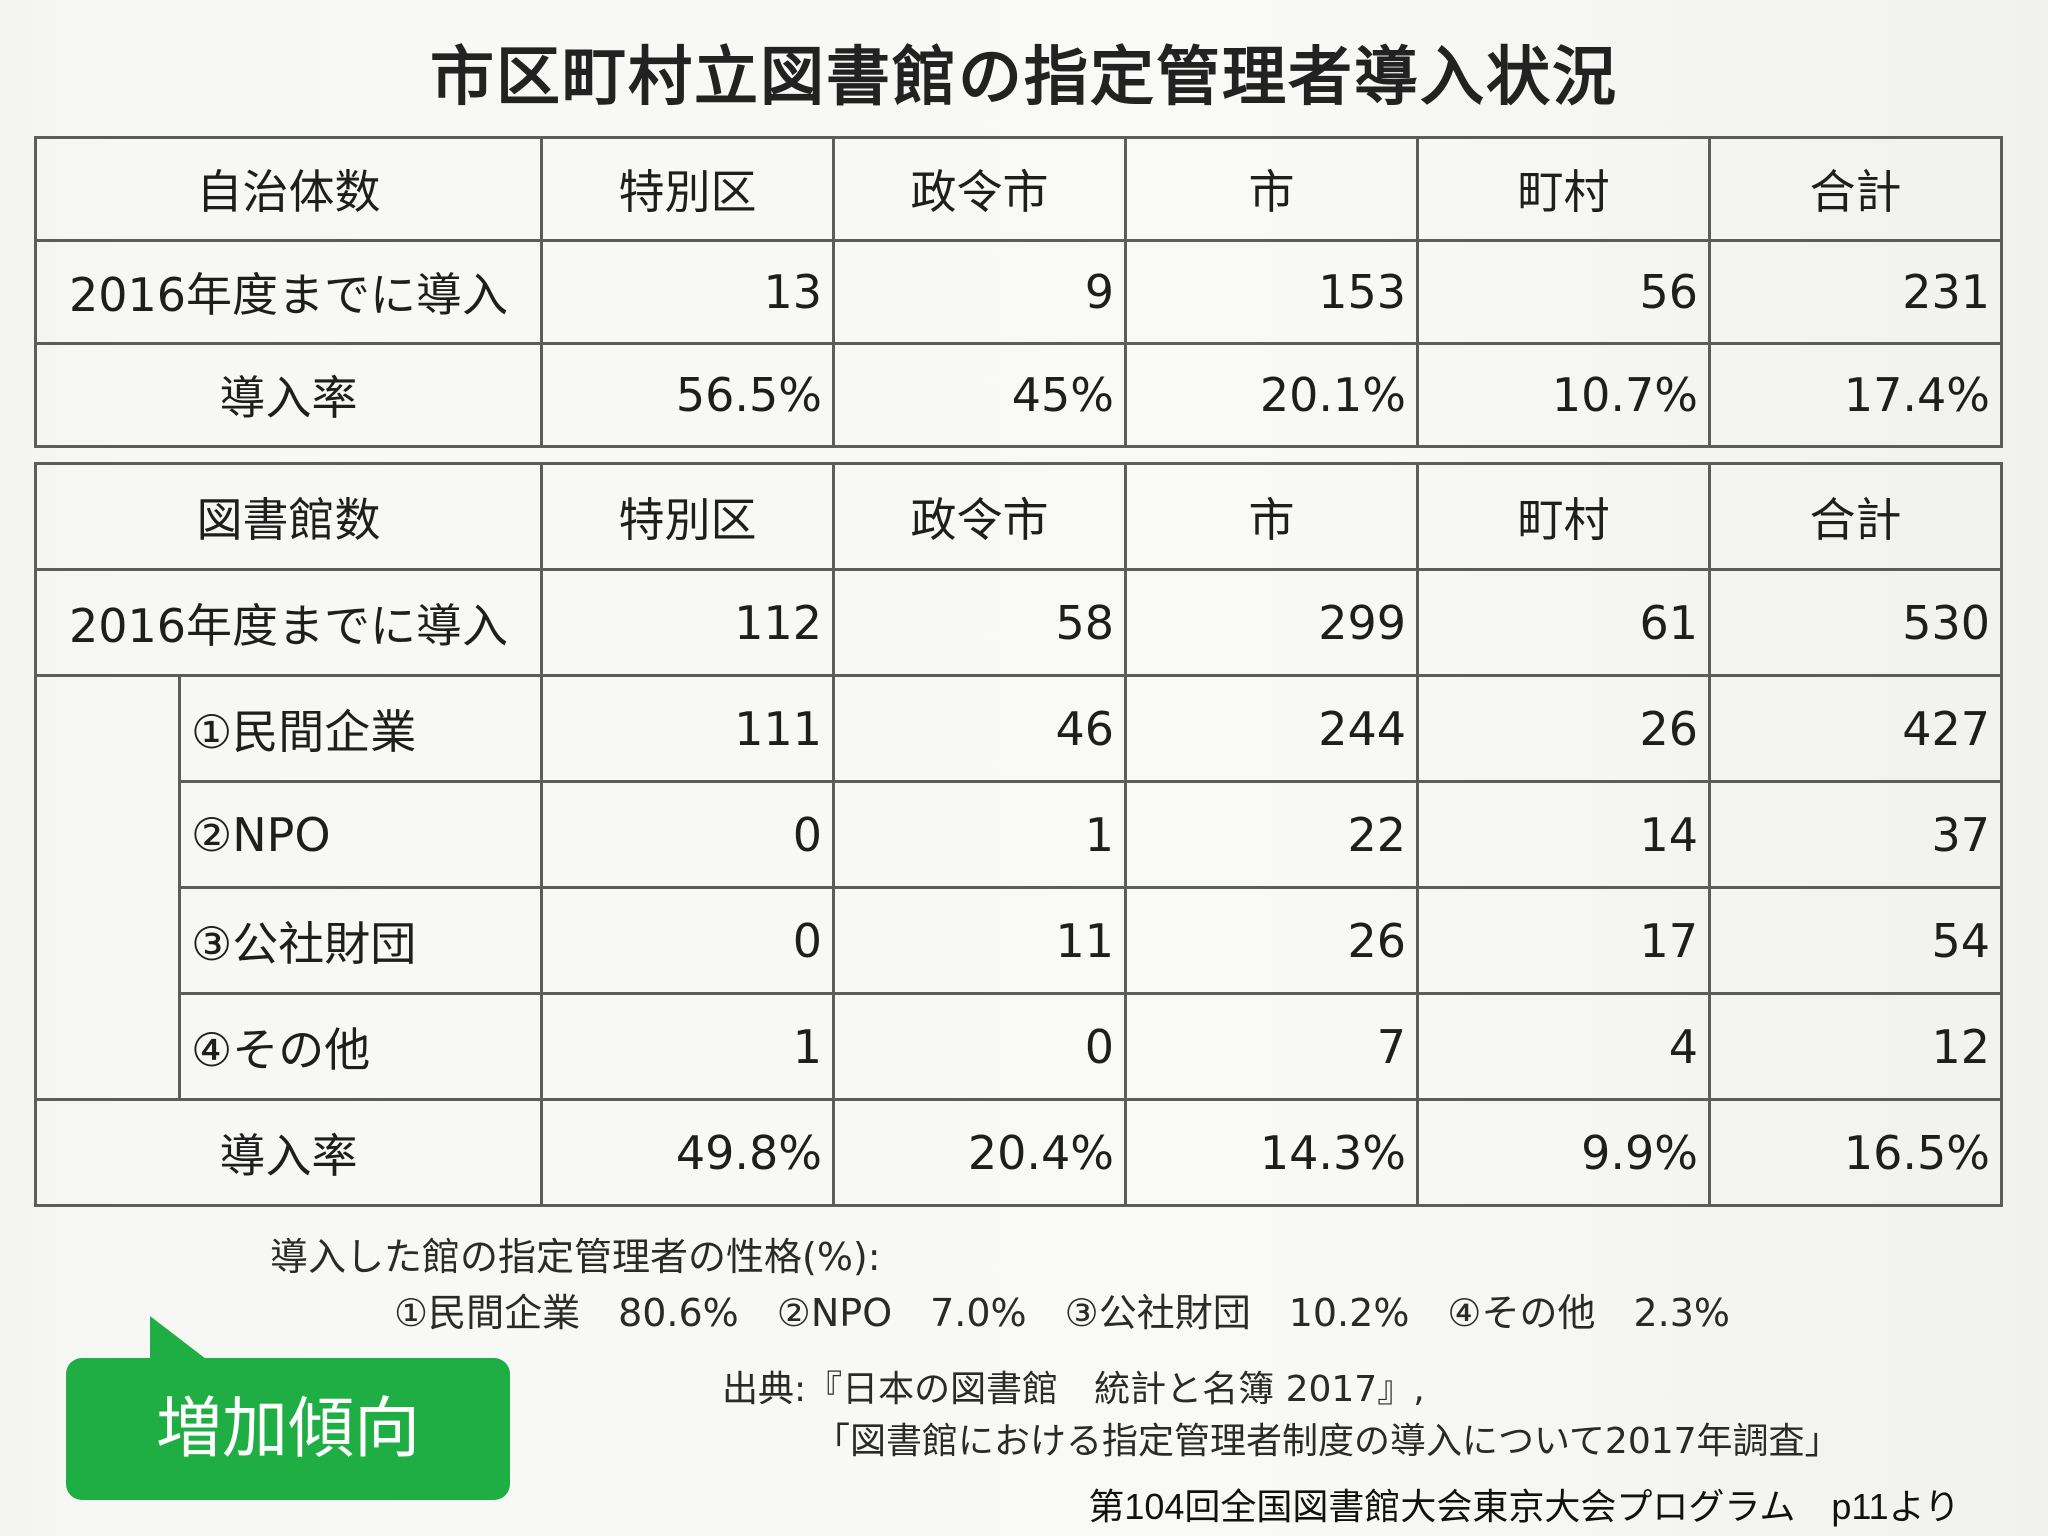 The width and height of the screenshot is (2048, 1536). Describe the element at coordinates (1855, 1152) in the screenshot. I see `table-cell: 16.5%` at that location.